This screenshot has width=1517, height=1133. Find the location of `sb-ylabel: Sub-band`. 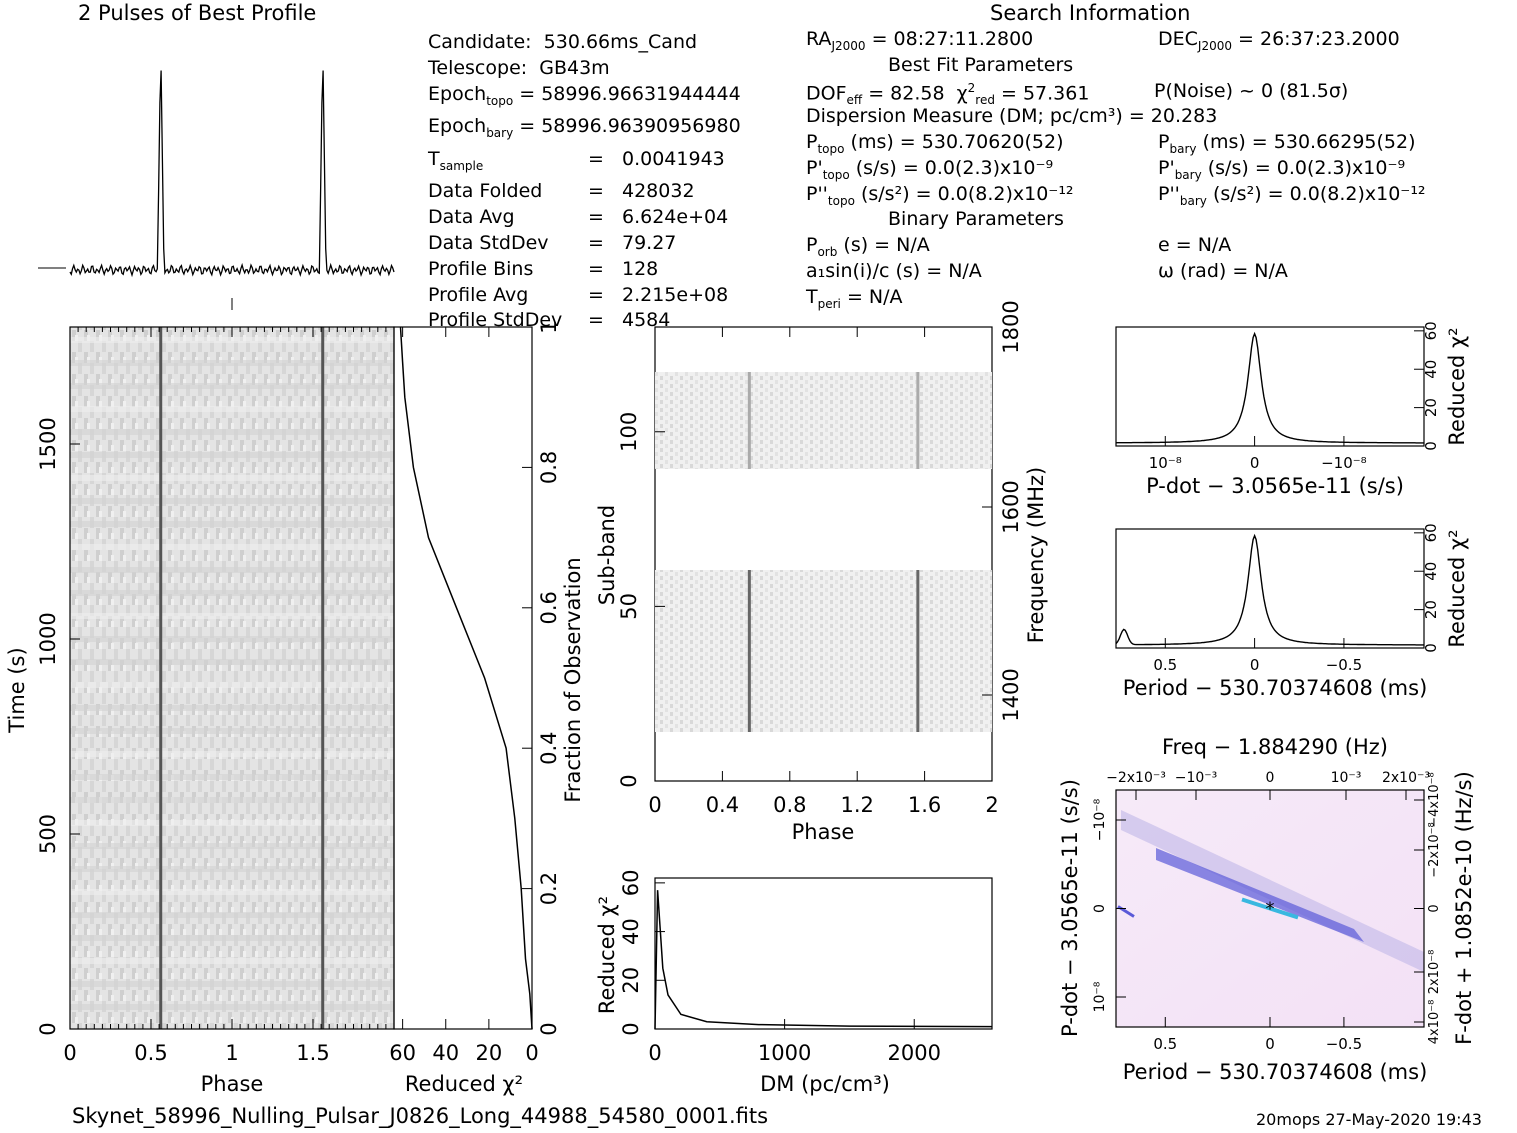

sb-ylabel: Sub-band is located at coordinates (607, 555).